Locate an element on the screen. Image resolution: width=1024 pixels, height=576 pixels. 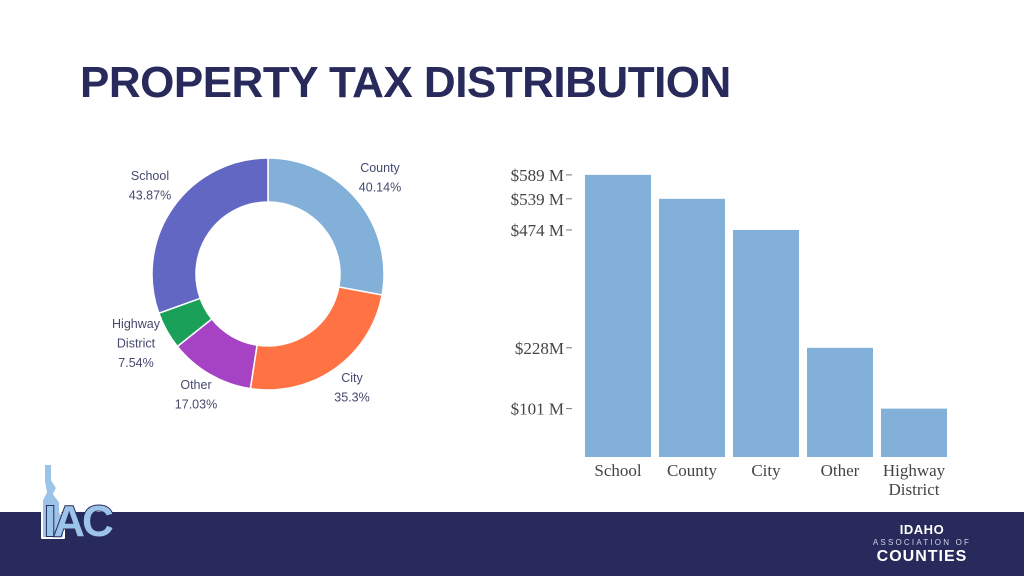
y-tick-label: $474 M is located at coordinates (537, 230).